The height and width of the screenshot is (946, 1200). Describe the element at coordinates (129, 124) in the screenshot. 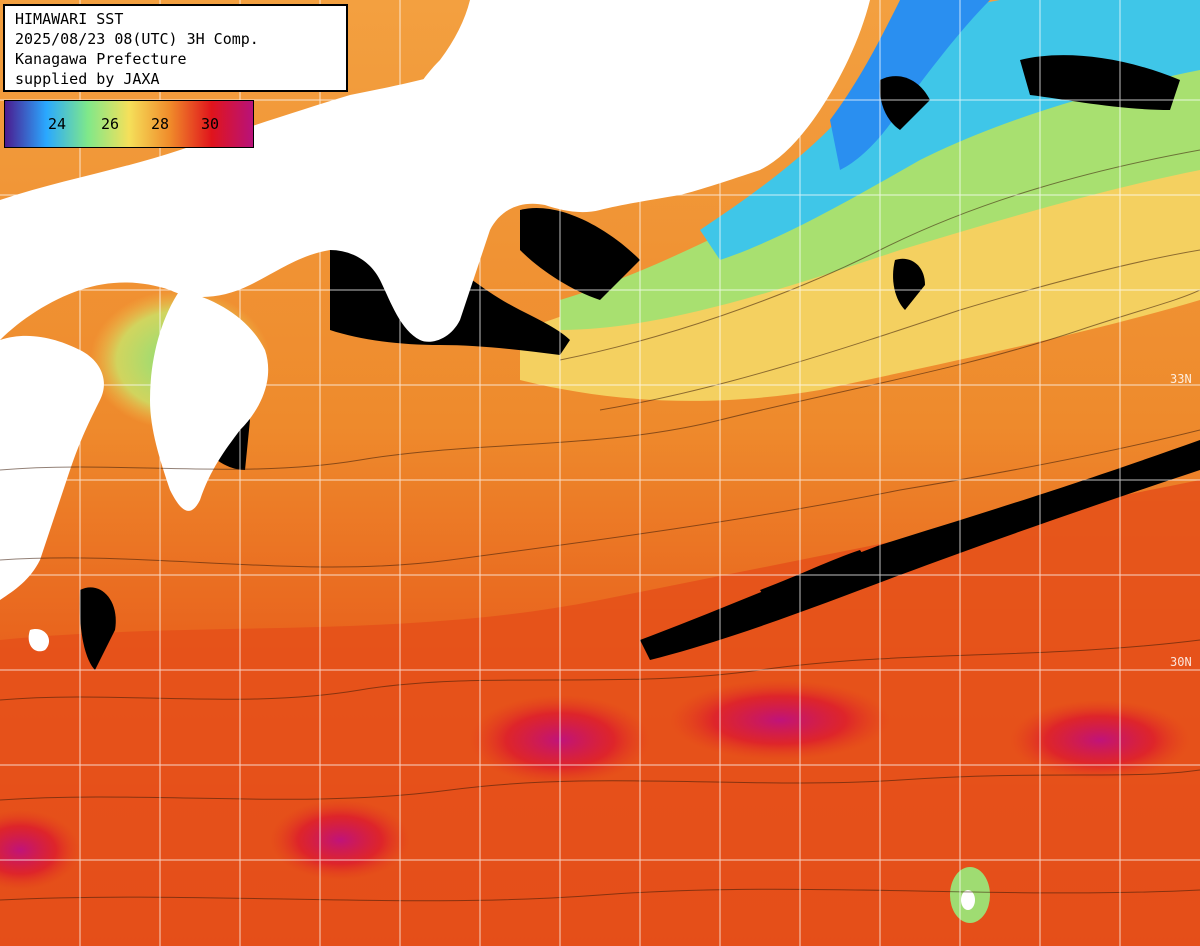

I see `temperature-colorbar: 24 26 28 30` at that location.